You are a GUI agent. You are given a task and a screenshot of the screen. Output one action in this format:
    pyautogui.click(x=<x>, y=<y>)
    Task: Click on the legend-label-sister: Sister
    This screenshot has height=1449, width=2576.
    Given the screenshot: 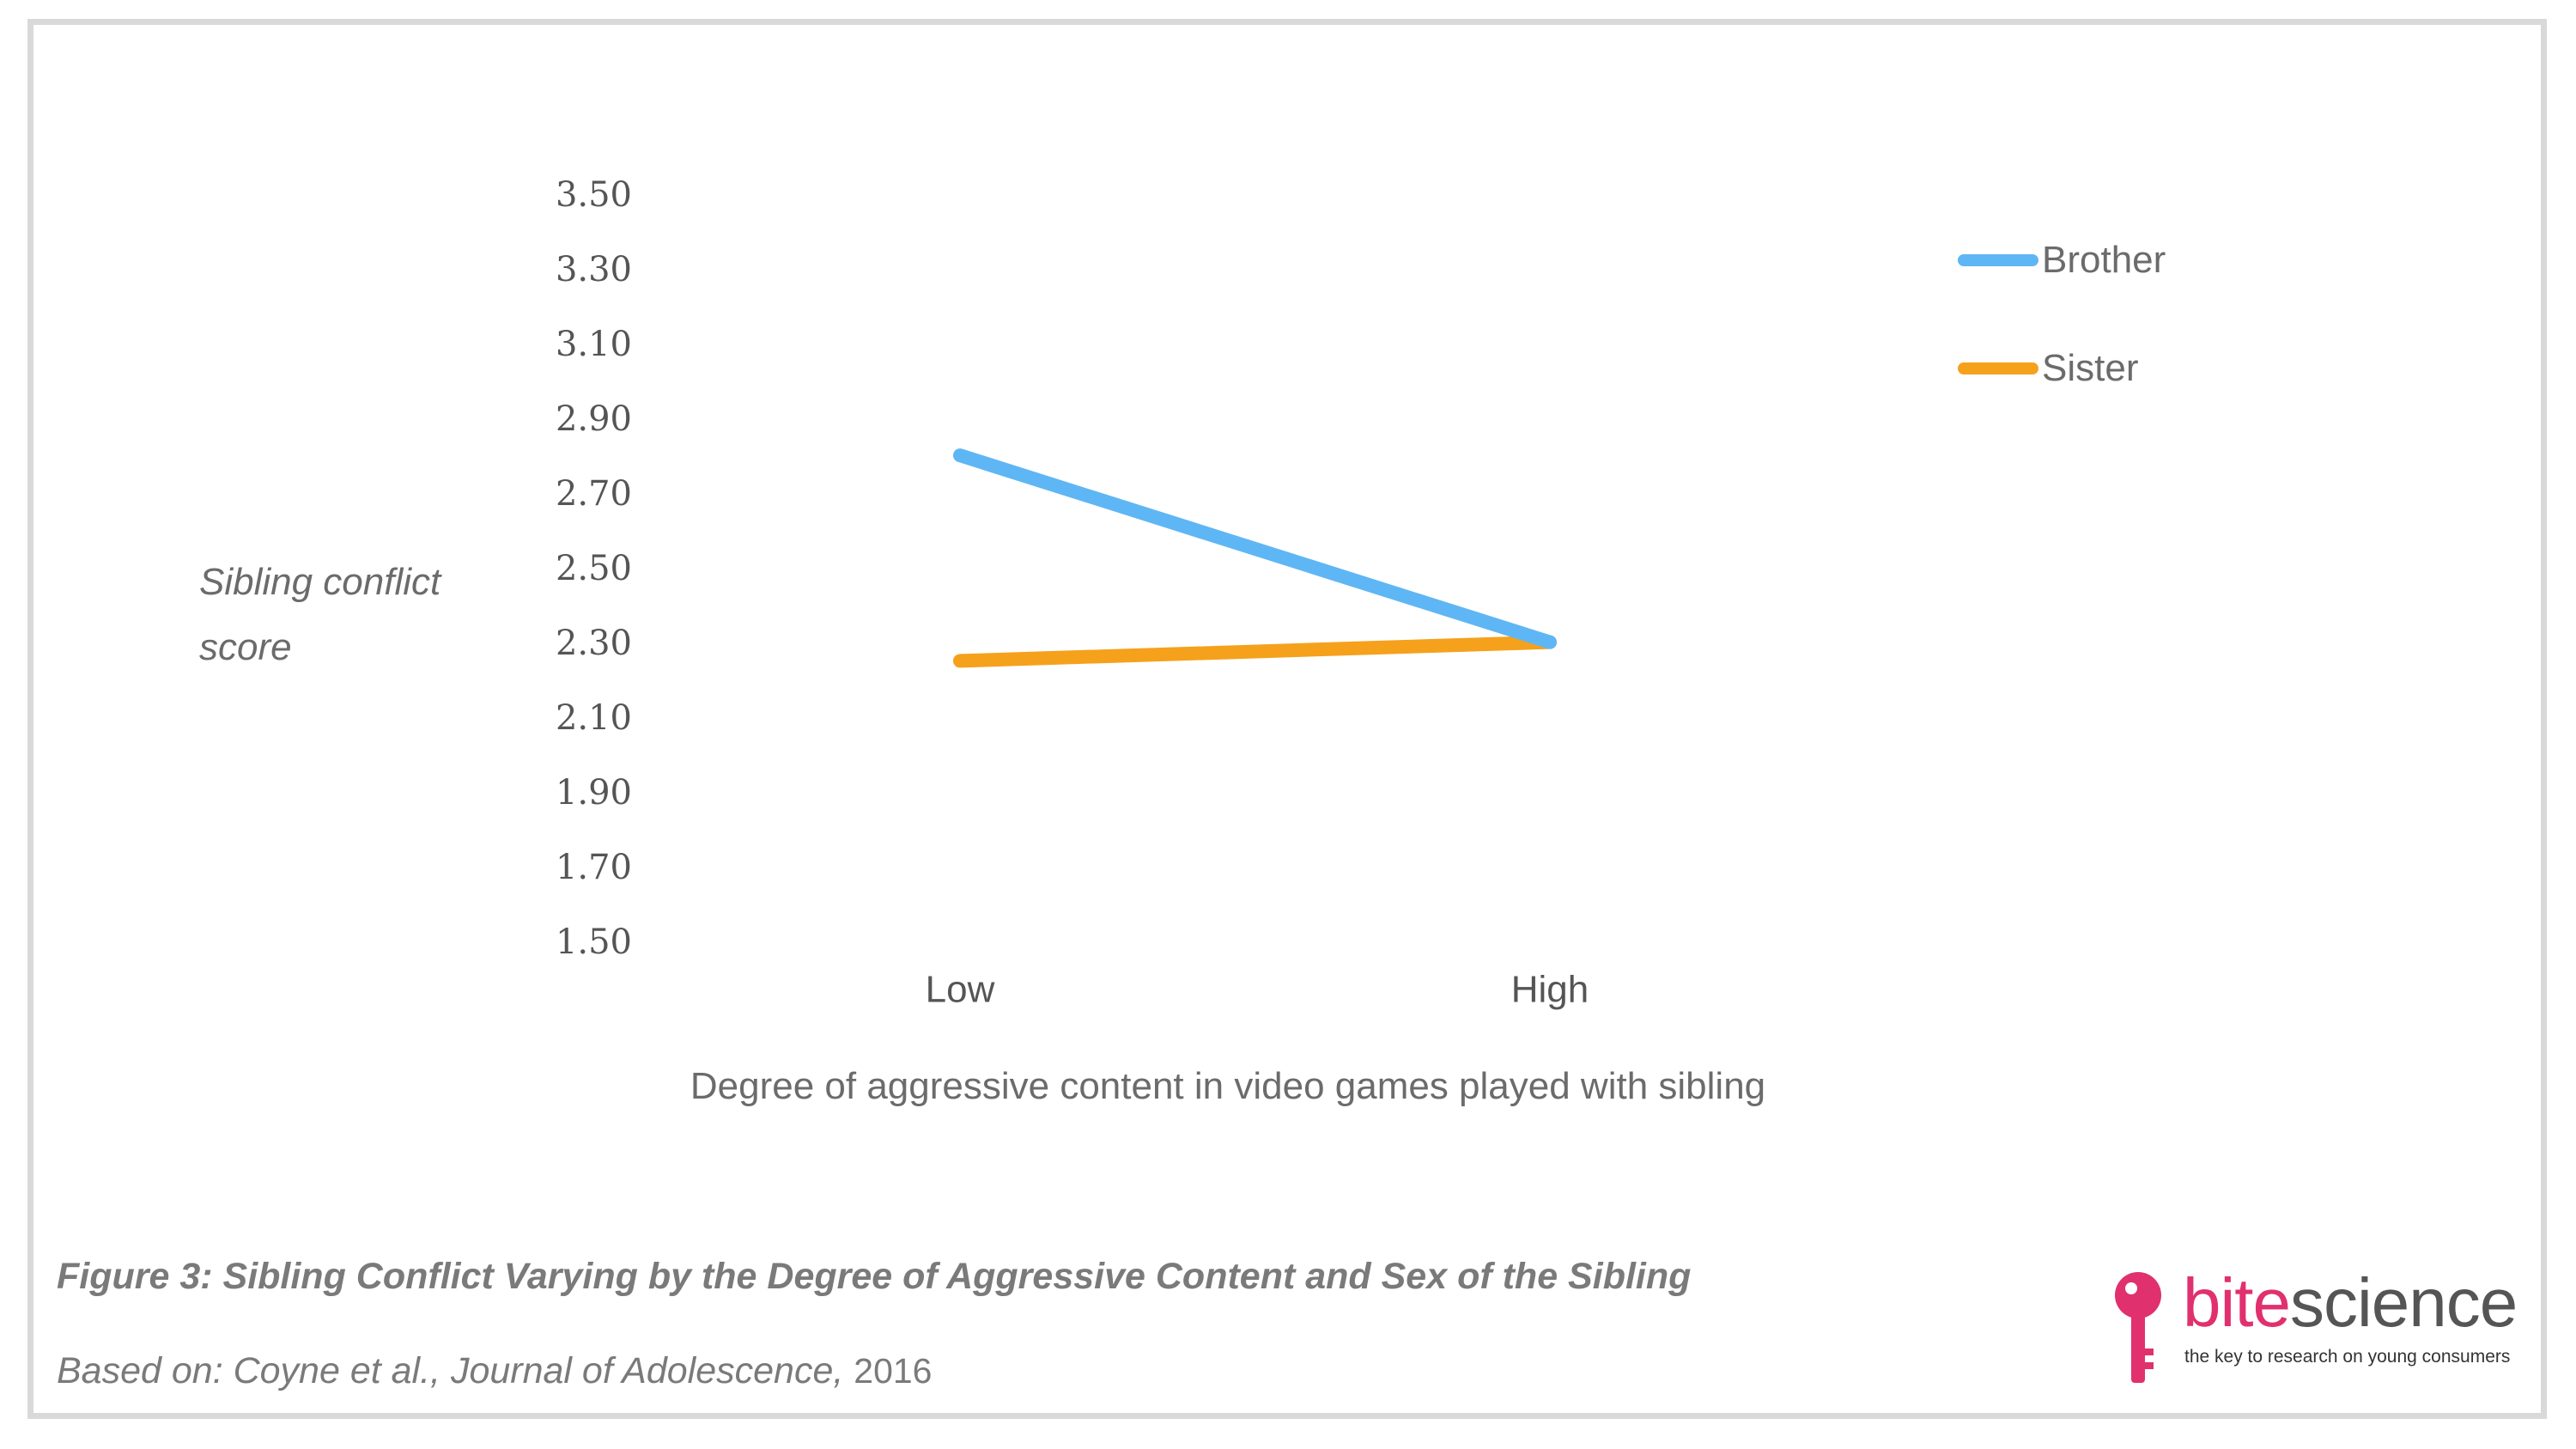 What is the action you would take?
    pyautogui.click(x=2090, y=368)
    